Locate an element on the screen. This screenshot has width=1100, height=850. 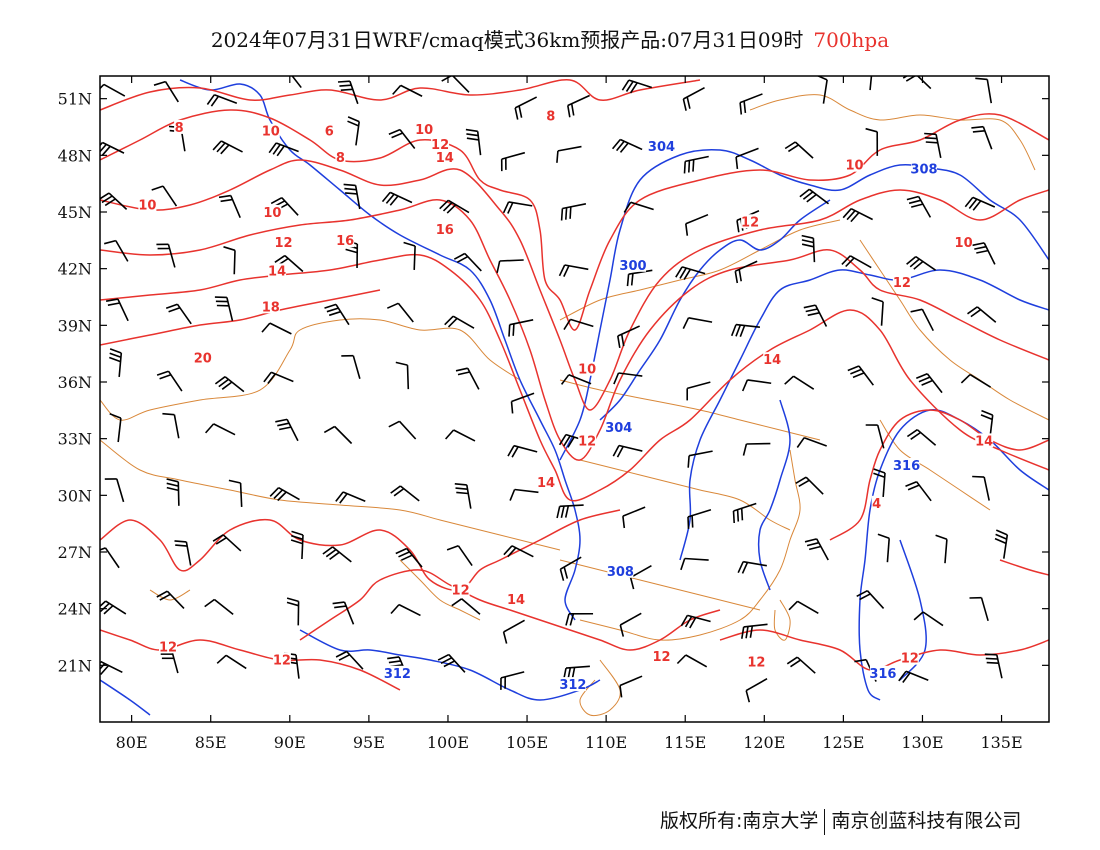
lon-label: 85E is located at coordinates (211, 742).